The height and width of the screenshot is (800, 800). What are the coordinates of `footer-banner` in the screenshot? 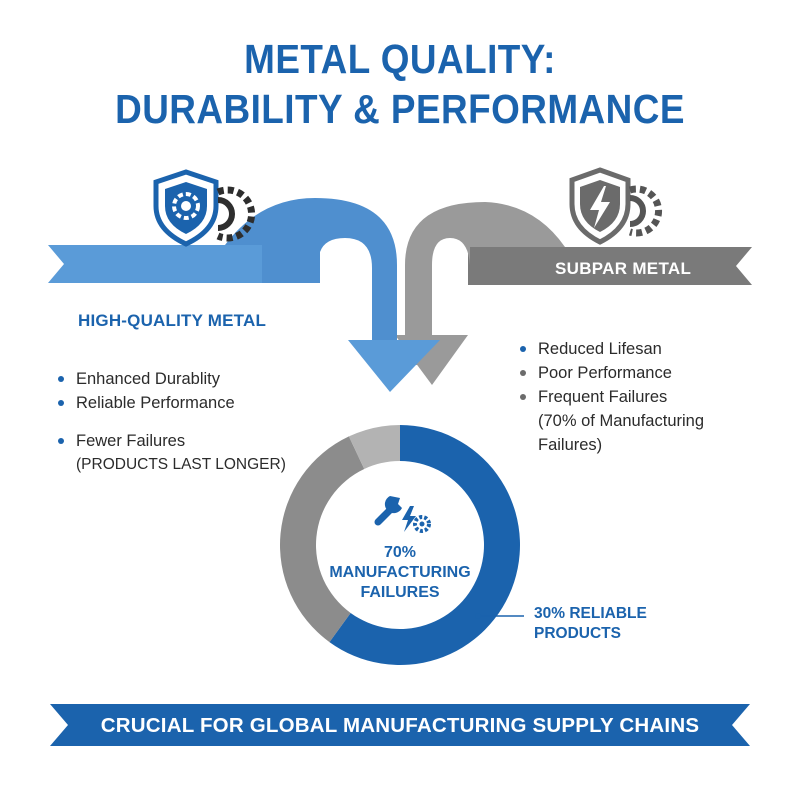 It's located at (400, 725).